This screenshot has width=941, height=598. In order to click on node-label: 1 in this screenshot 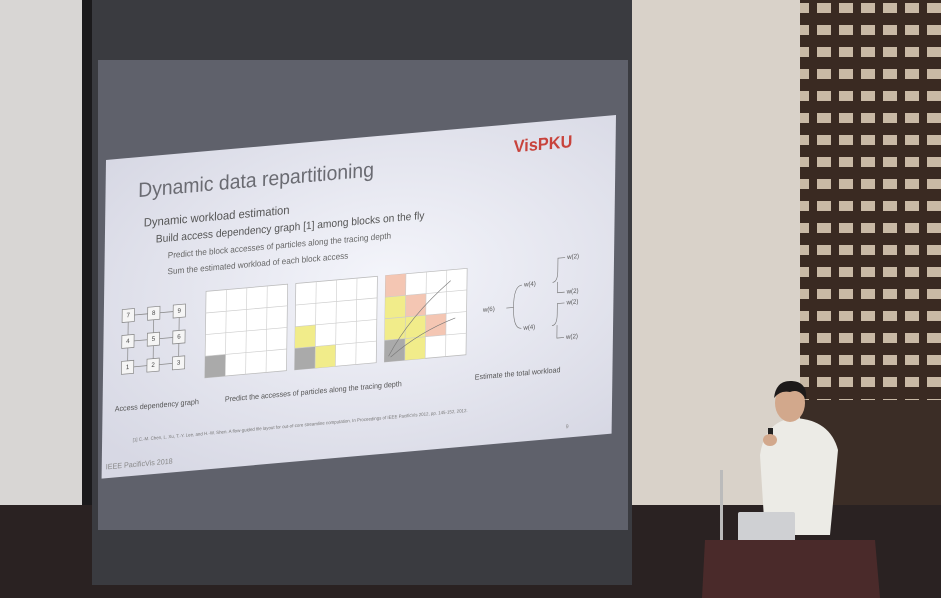, I will do `click(128, 368)`.